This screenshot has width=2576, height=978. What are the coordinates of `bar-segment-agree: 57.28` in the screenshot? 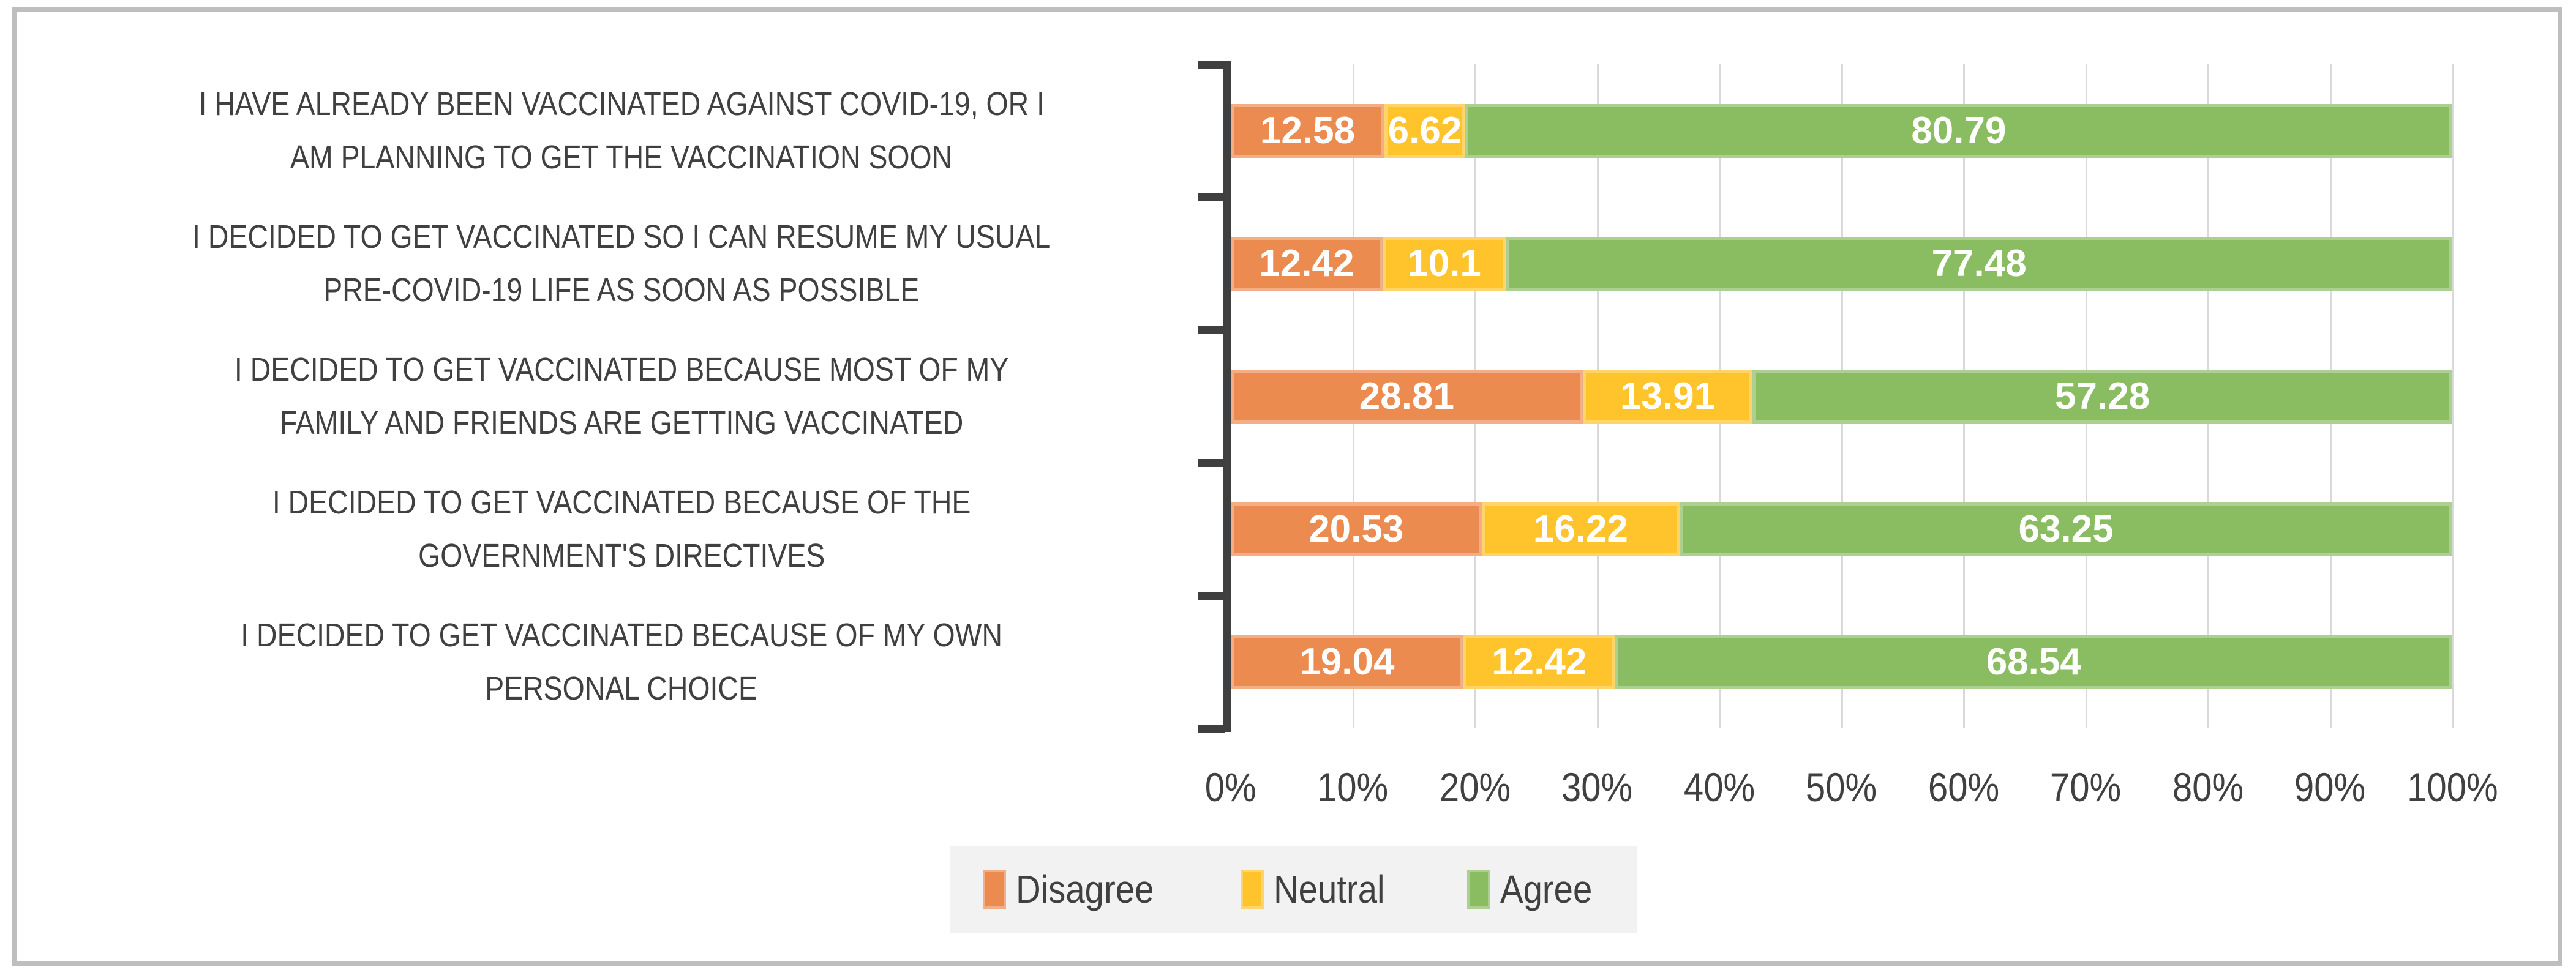 It's located at (2102, 396).